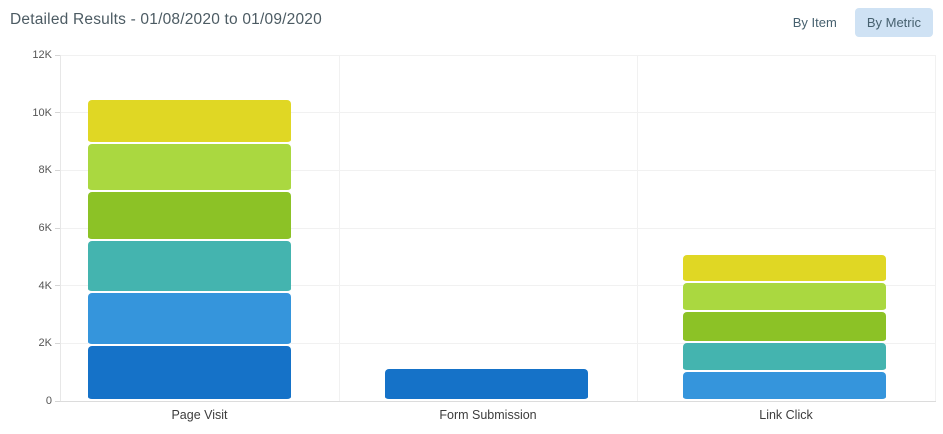 The image size is (943, 434). I want to click on y-tick-label: 0, so click(48, 401).